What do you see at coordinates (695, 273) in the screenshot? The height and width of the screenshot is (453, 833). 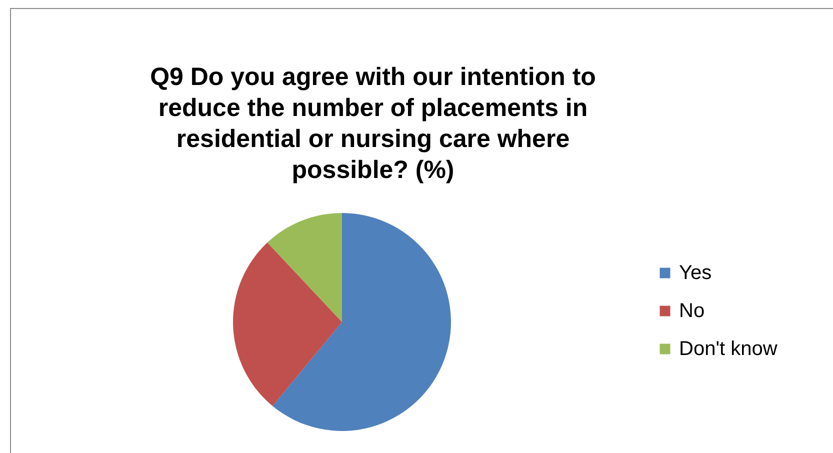 I see `legend-label: Yes` at bounding box center [695, 273].